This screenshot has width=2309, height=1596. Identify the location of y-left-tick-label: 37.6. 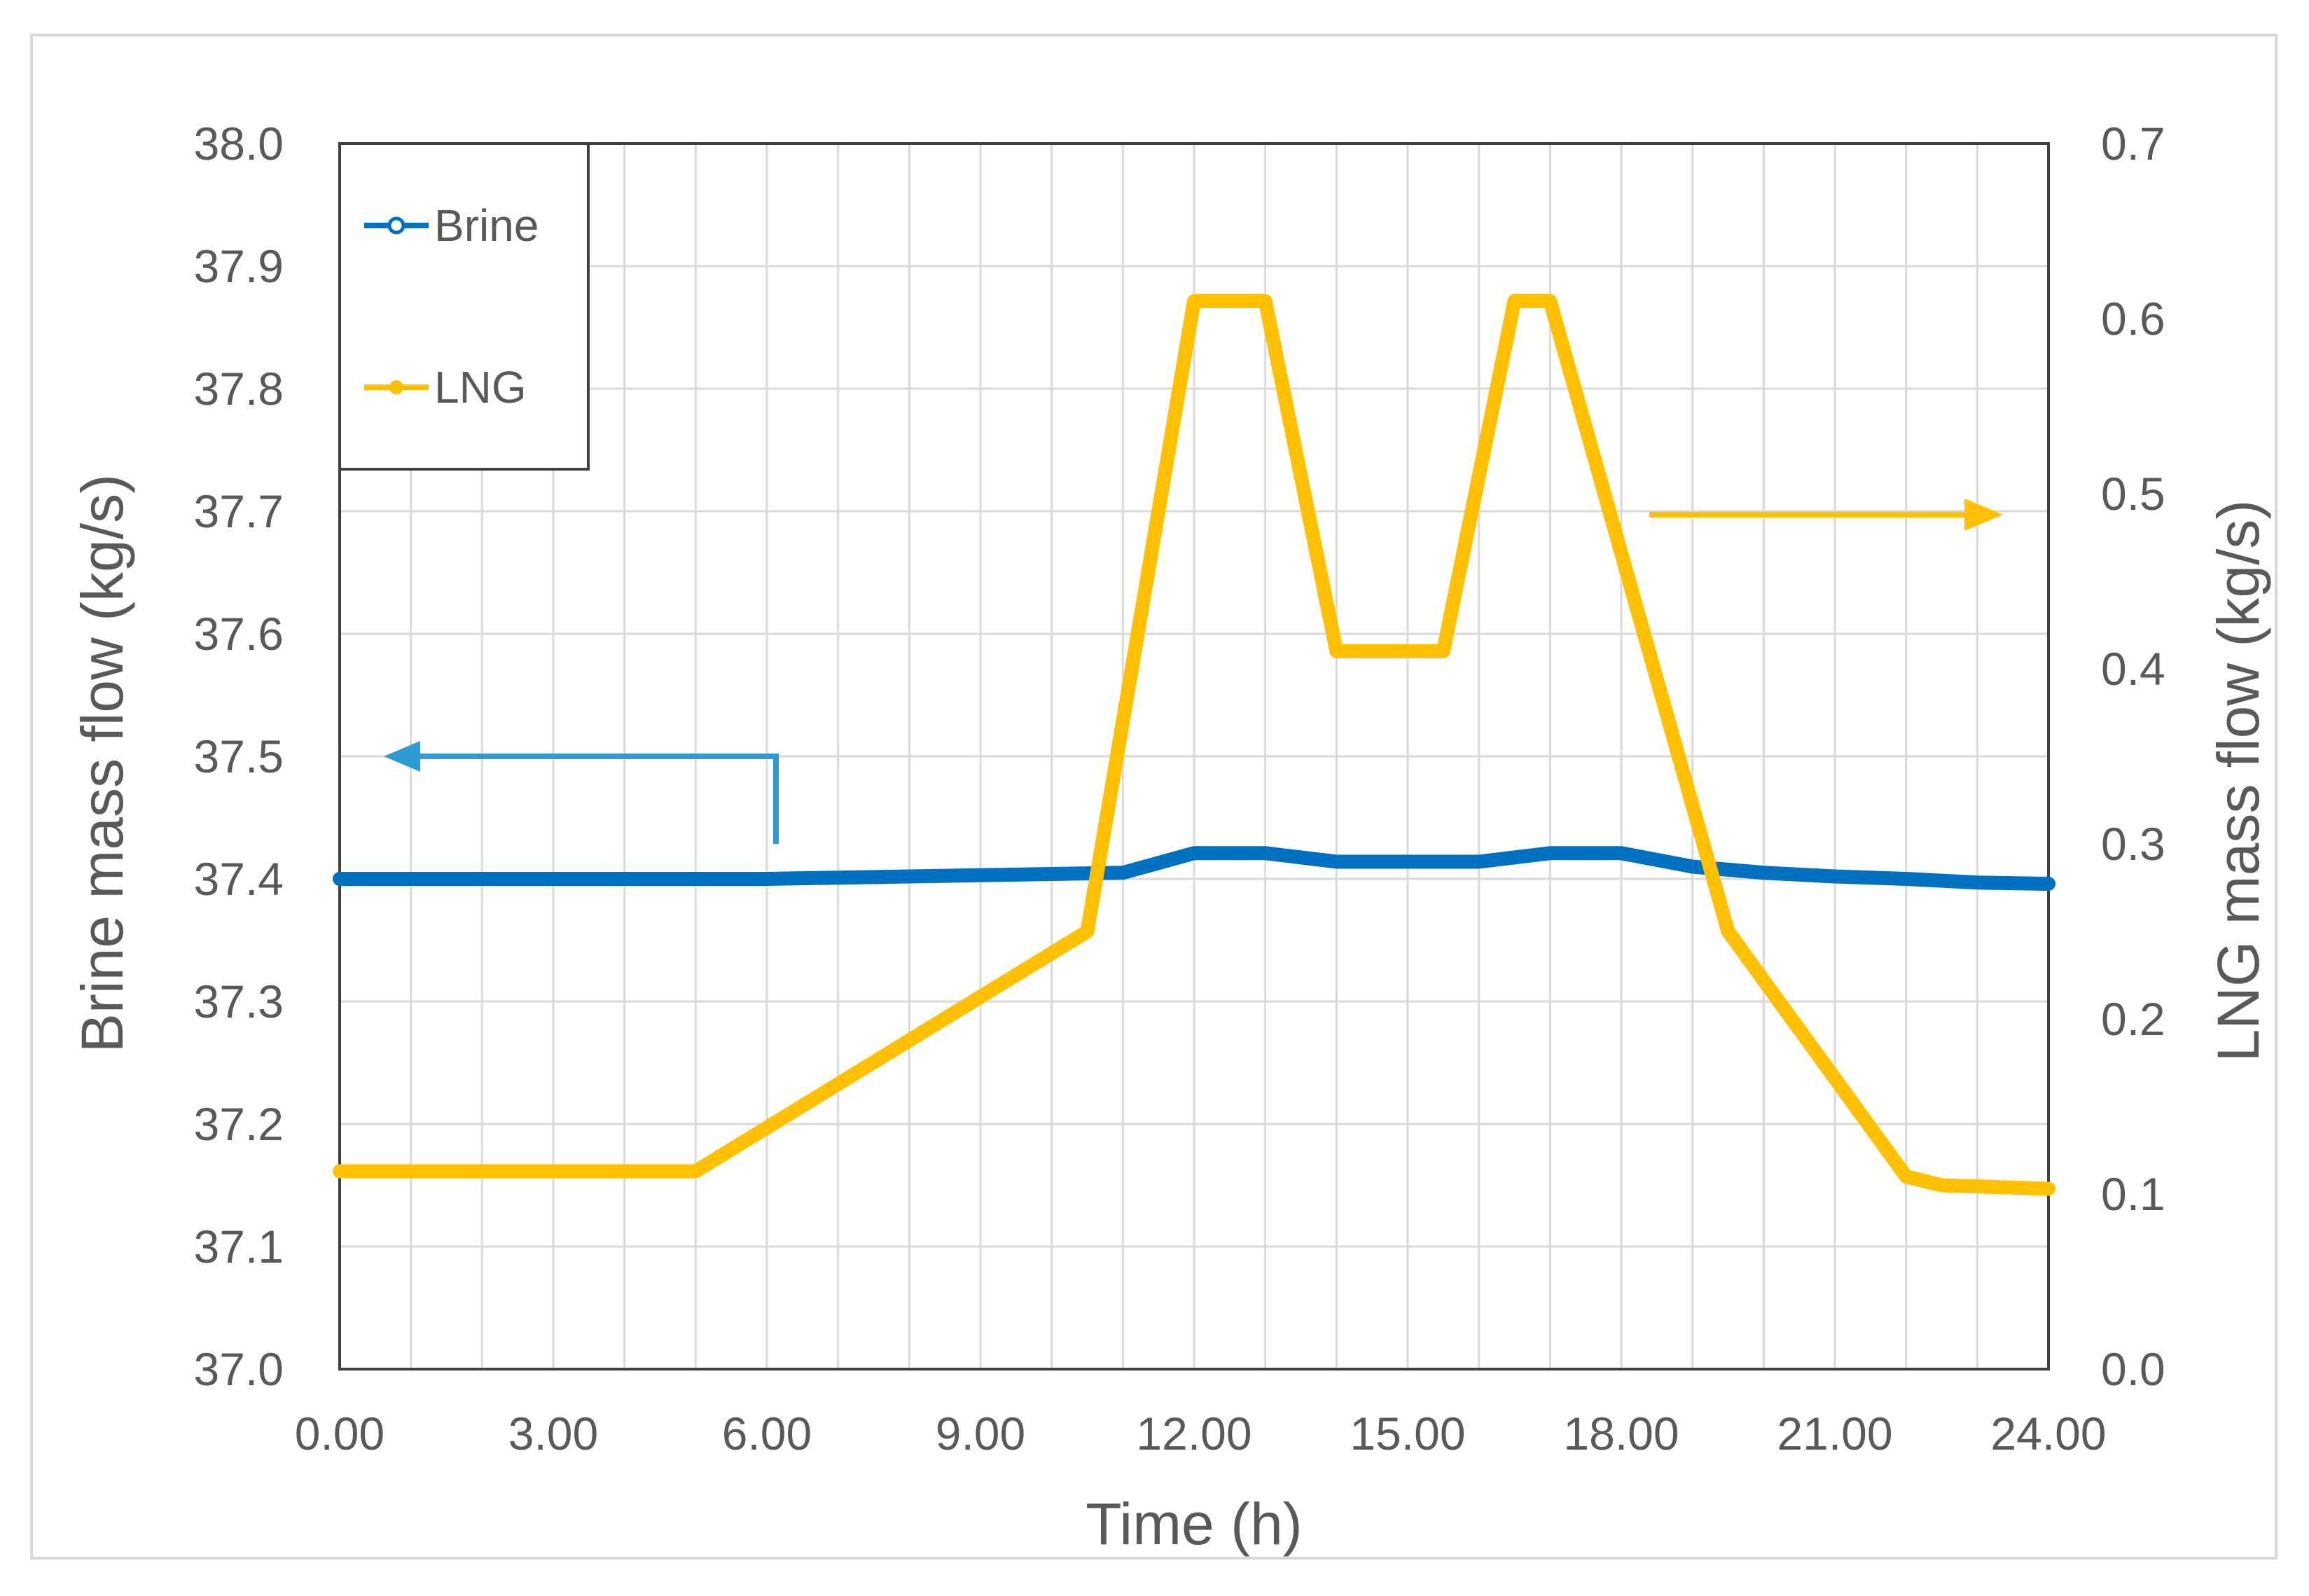
(239, 634).